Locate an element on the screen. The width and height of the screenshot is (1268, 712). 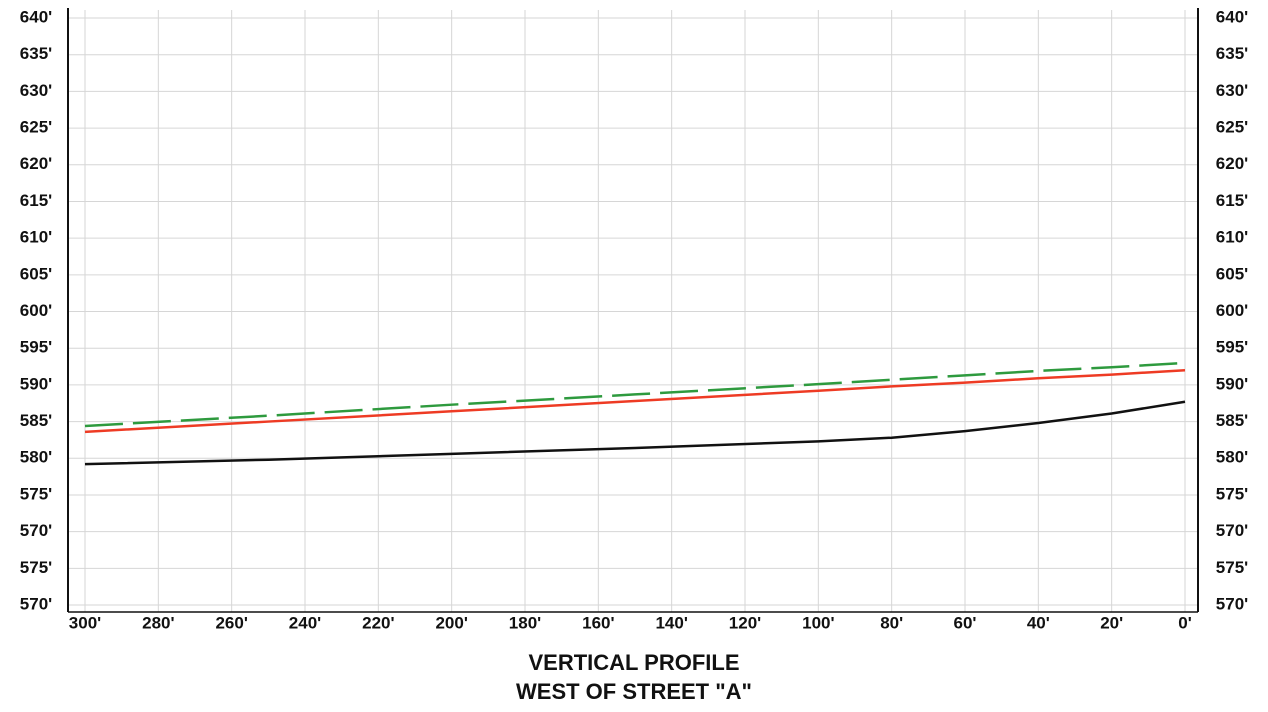
y2-tick-label: 620' is located at coordinates (1232, 163).